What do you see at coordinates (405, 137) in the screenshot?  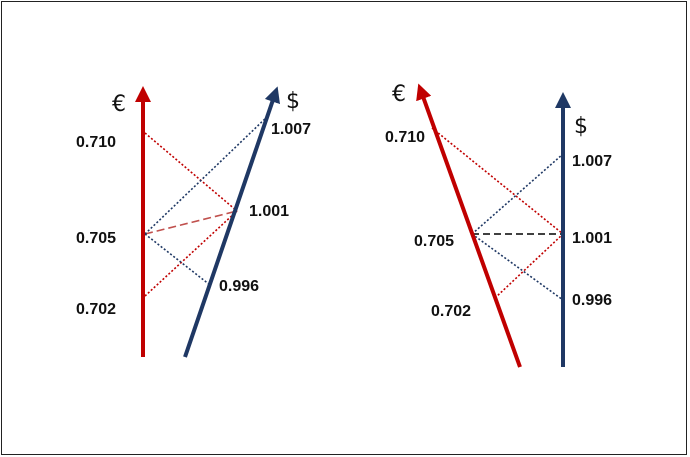 I see `right-euro-label: 0.710` at bounding box center [405, 137].